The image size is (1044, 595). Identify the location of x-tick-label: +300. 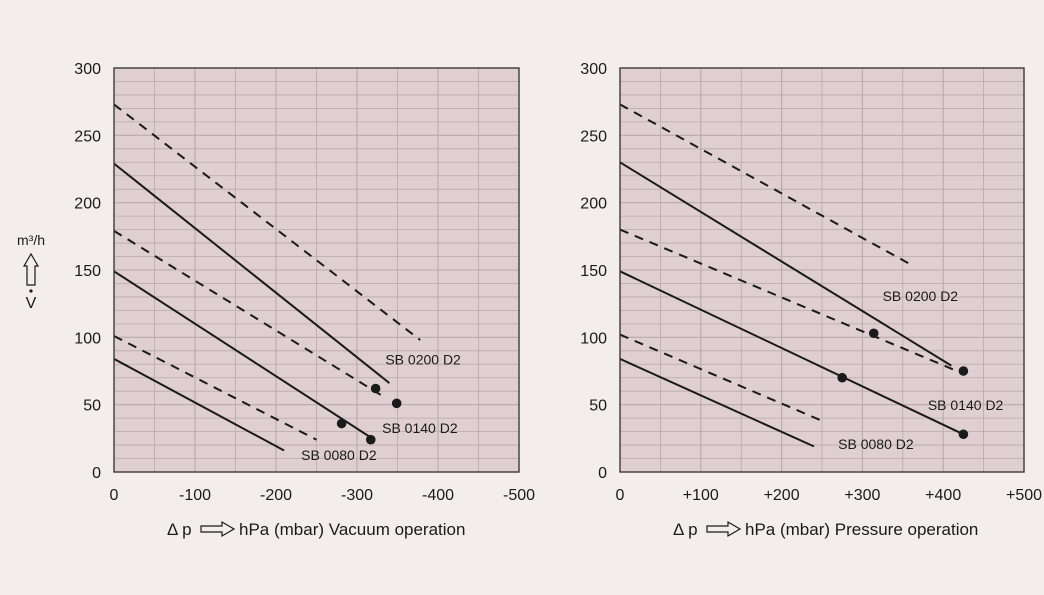
(862, 495).